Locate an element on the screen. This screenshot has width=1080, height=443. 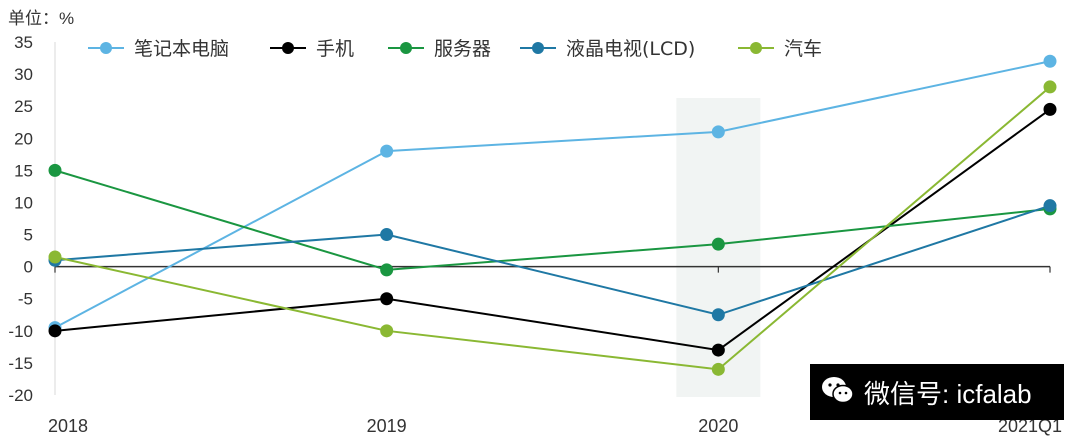
y-tick-label: 5 is located at coordinates (28, 235).